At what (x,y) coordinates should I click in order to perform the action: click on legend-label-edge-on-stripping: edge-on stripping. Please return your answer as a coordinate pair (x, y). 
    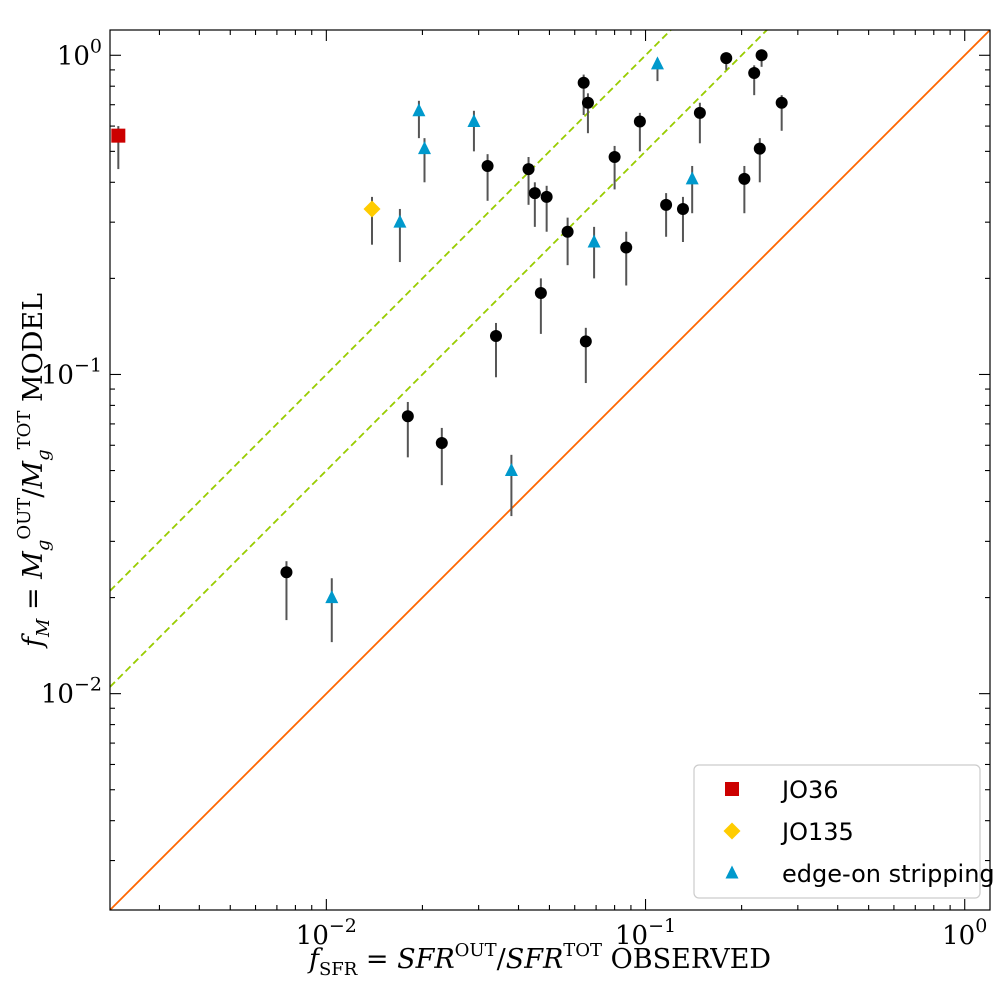
    Looking at the image, I should click on (888, 874).